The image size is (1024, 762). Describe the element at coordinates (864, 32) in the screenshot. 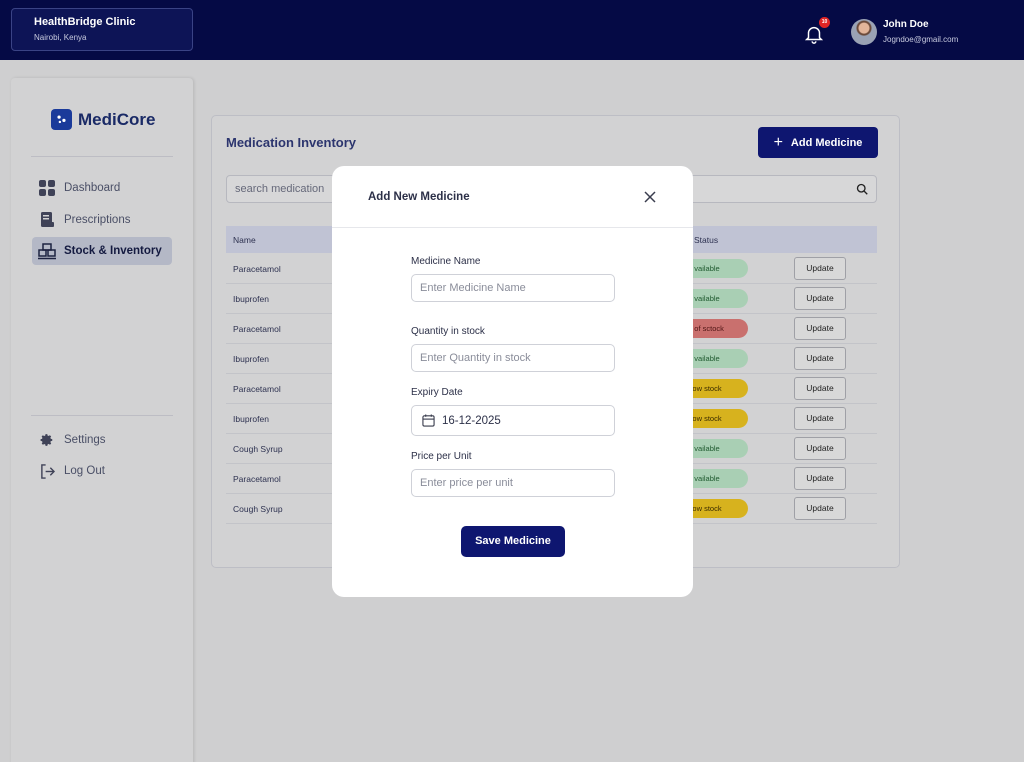

I see `avatar` at that location.